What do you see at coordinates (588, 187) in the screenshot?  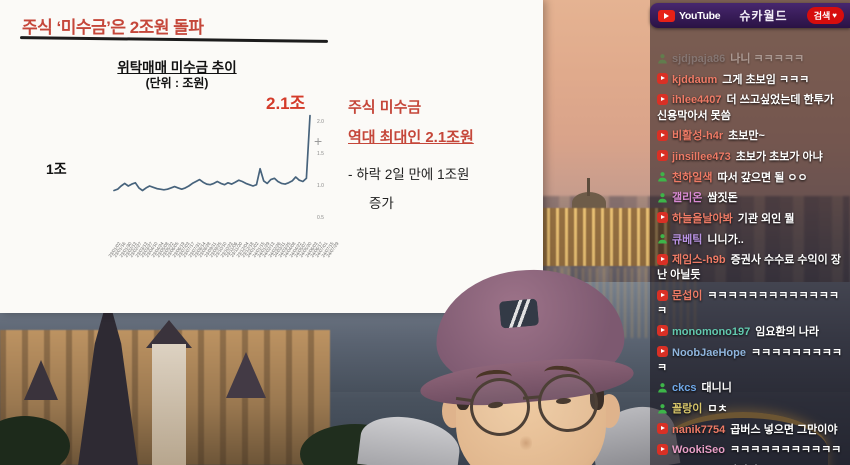 I see `parliament-spire` at bounding box center [588, 187].